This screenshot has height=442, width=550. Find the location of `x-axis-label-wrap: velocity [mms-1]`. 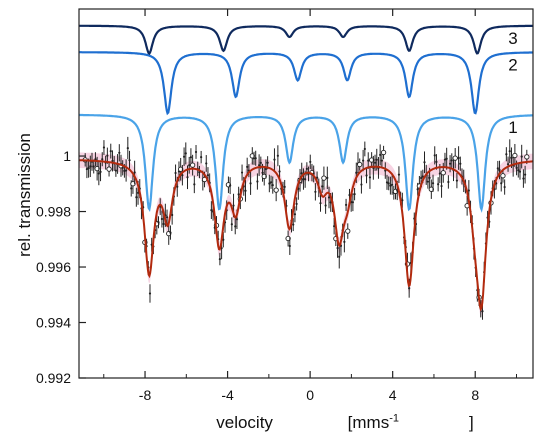

x-axis-label-wrap: velocity [mms-1] is located at coordinates (310, 422).